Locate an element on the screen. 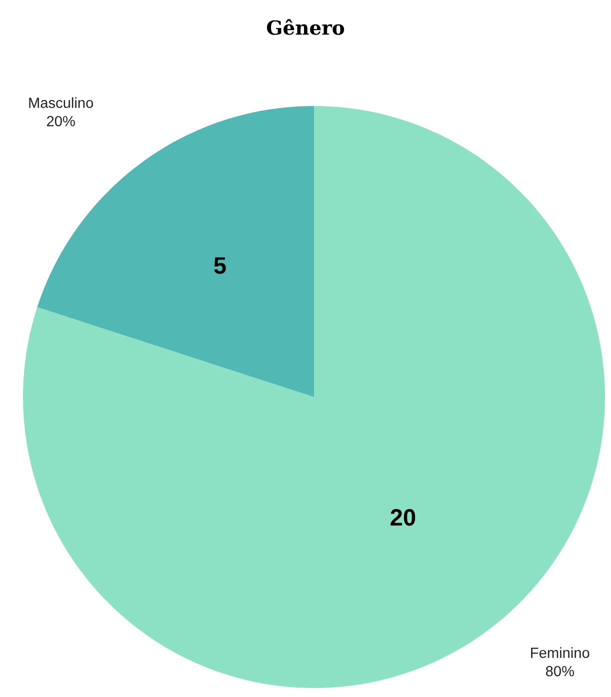 The height and width of the screenshot is (697, 611). chart-title: Gênero is located at coordinates (305, 27).